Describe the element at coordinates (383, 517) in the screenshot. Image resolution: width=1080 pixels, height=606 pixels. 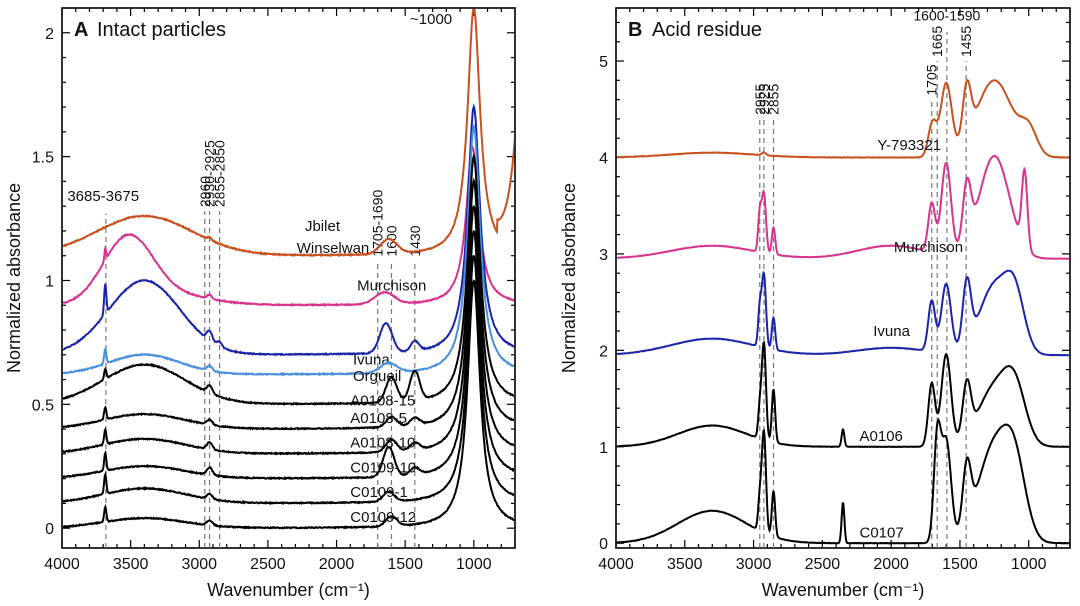
I see `series-label: C0109-12` at that location.